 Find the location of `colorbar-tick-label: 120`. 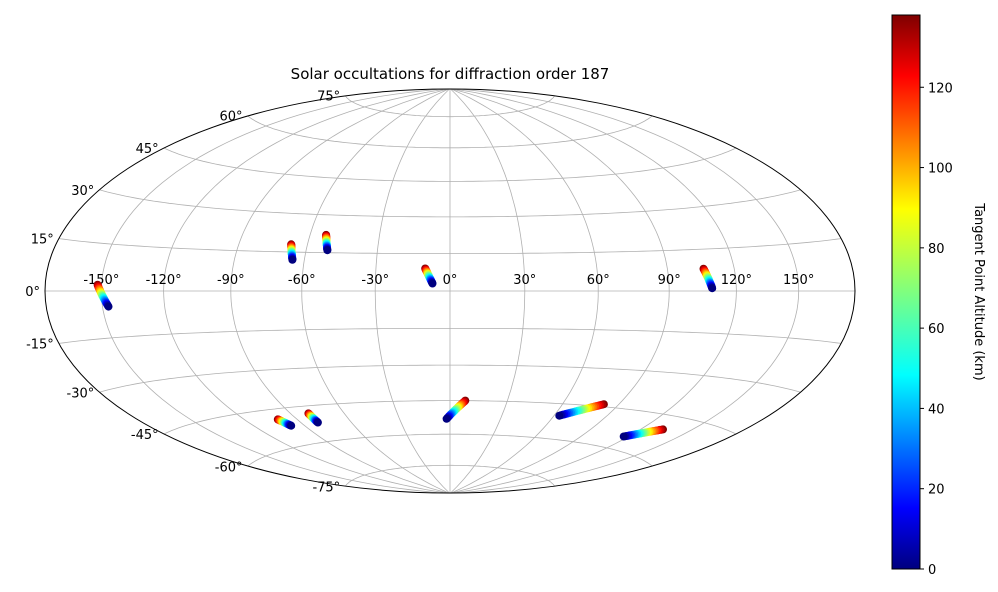

colorbar-tick-label: 120 is located at coordinates (940, 88).